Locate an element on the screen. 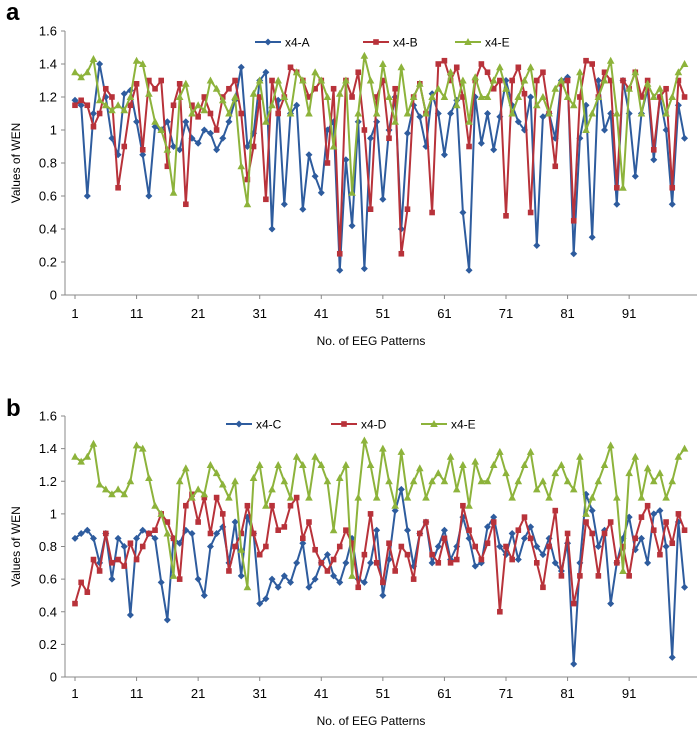  x-tick-label: 21 is located at coordinates (198, 693).